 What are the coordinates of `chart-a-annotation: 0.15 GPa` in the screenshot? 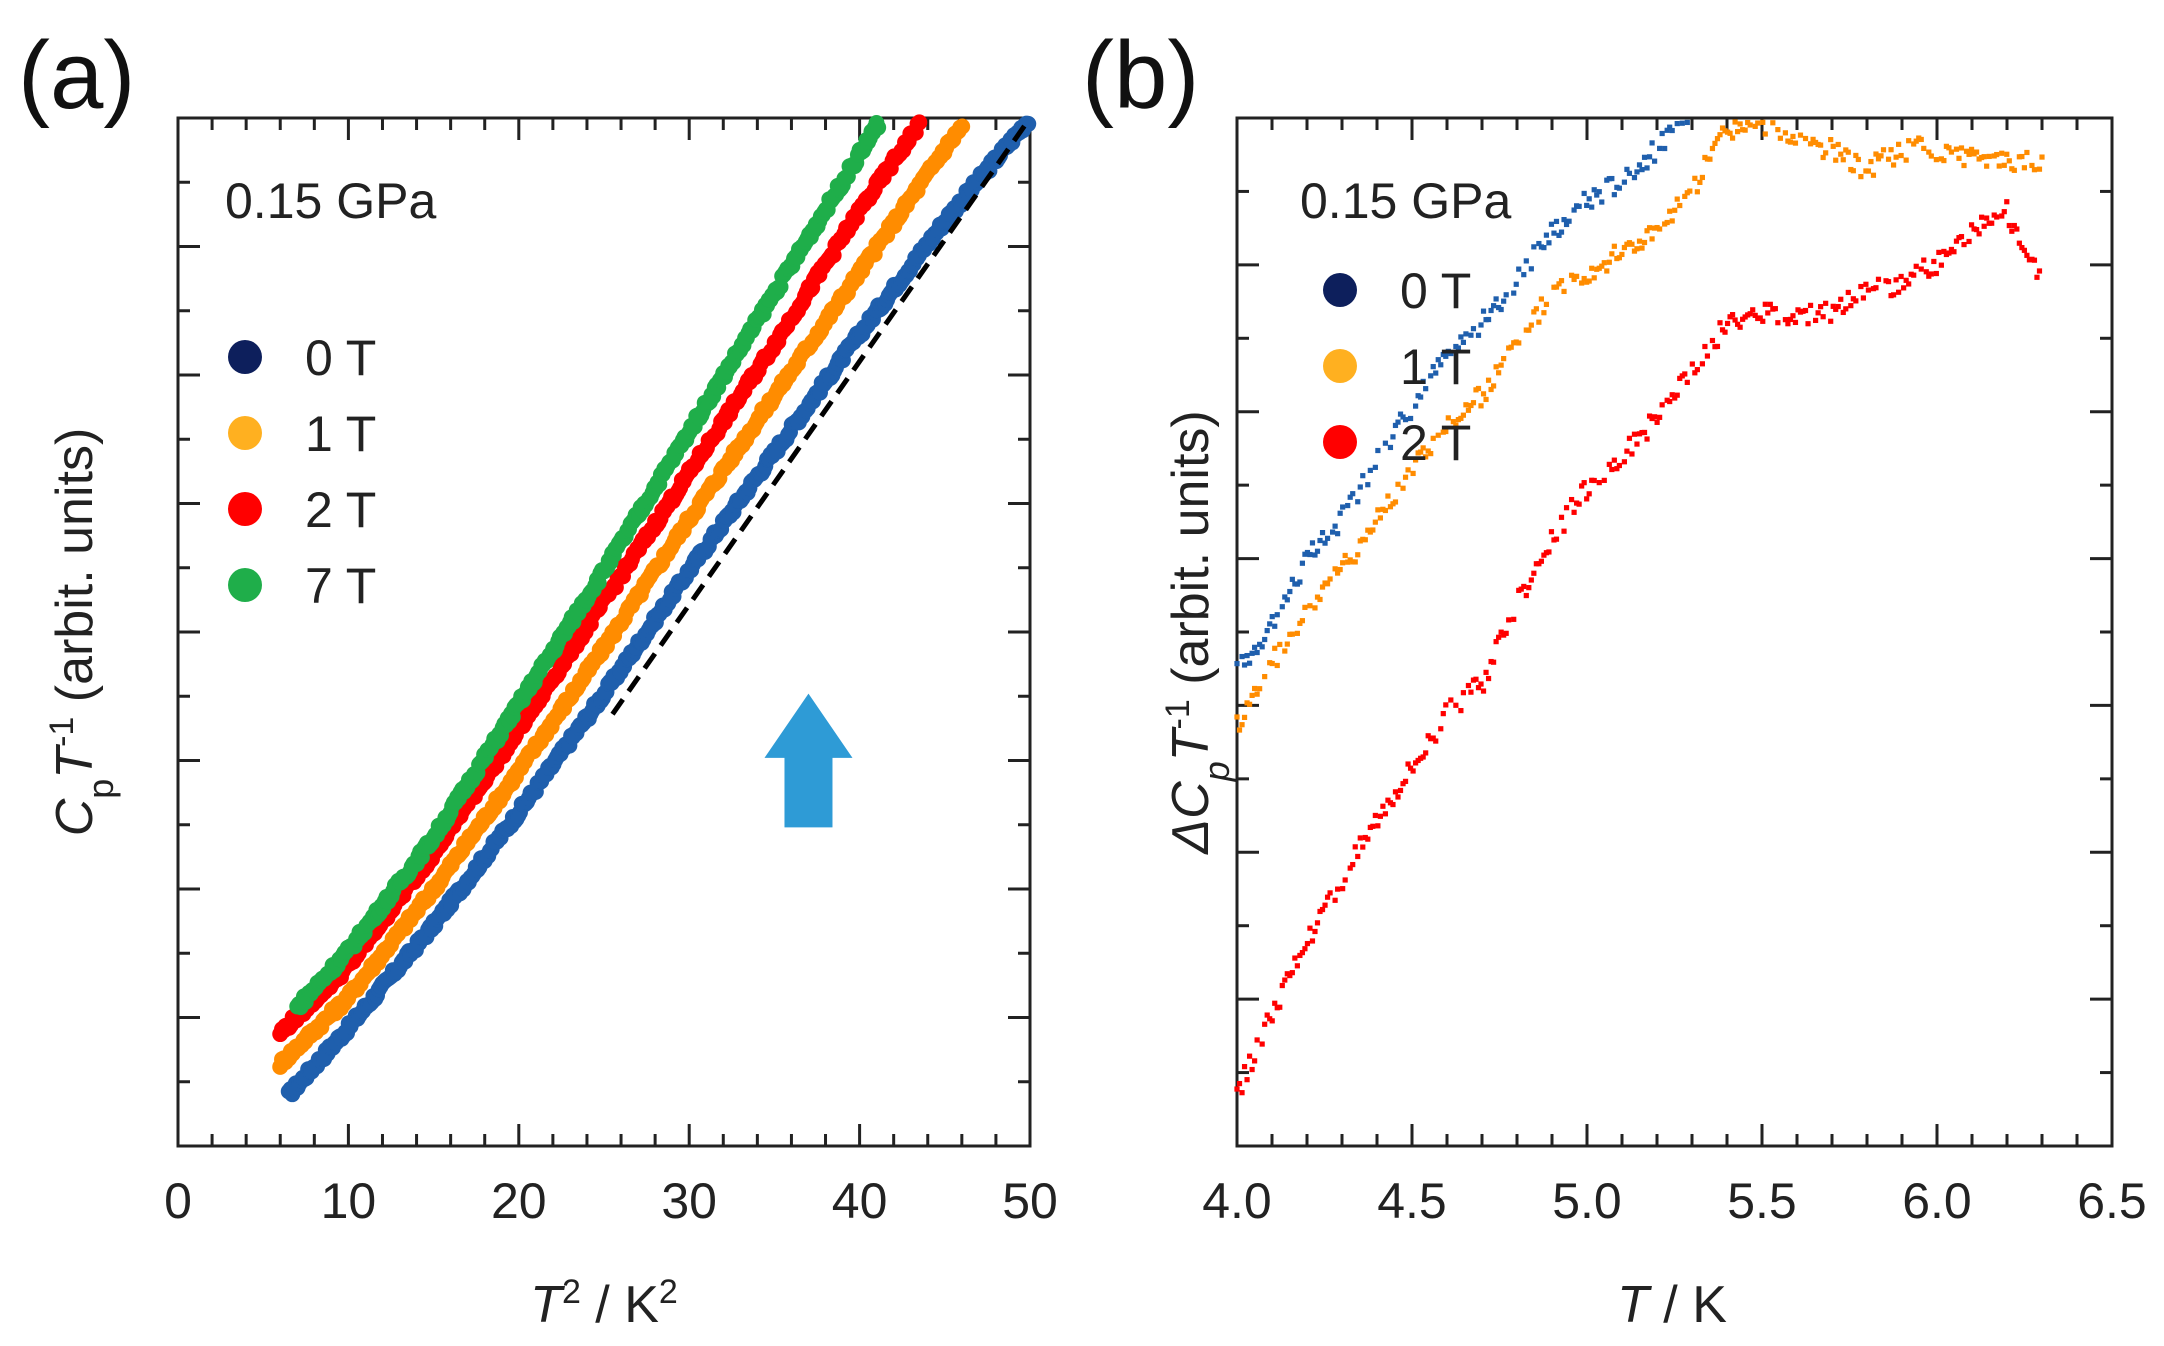 It's located at (330, 201).